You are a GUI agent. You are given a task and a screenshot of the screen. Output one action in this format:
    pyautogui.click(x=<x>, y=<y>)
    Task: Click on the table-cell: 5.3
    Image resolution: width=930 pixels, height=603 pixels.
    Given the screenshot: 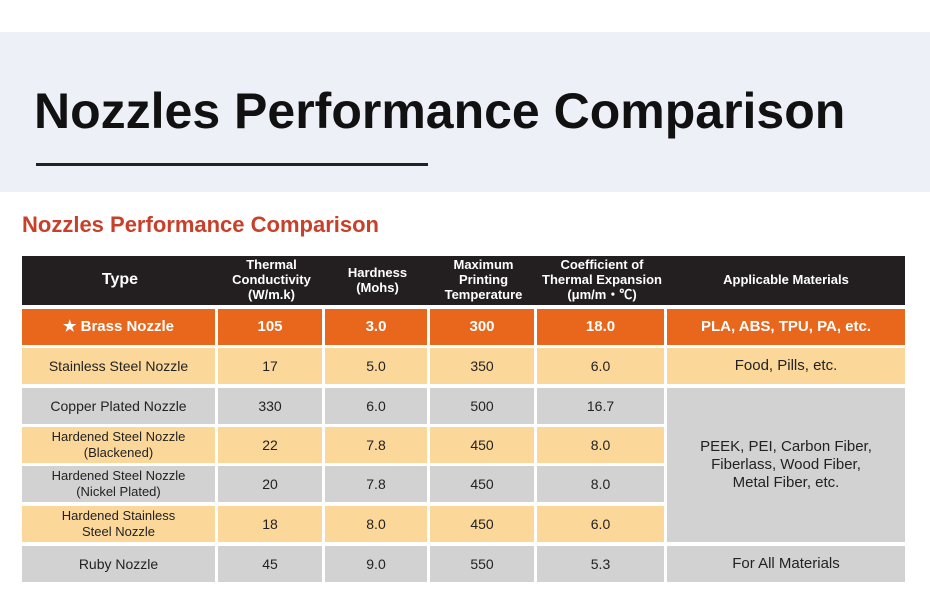 What is the action you would take?
    pyautogui.click(x=600, y=564)
    